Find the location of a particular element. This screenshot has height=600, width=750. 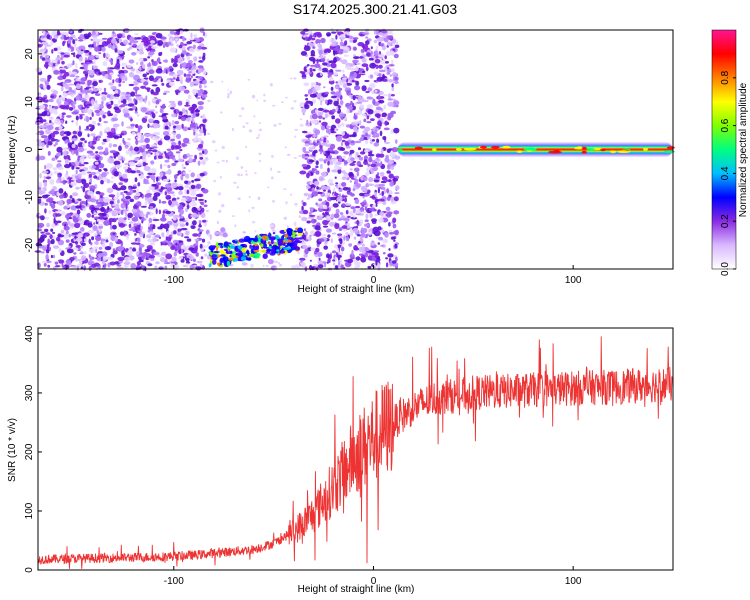

colorbar-tick-label: 0.8 is located at coordinates (725, 77).